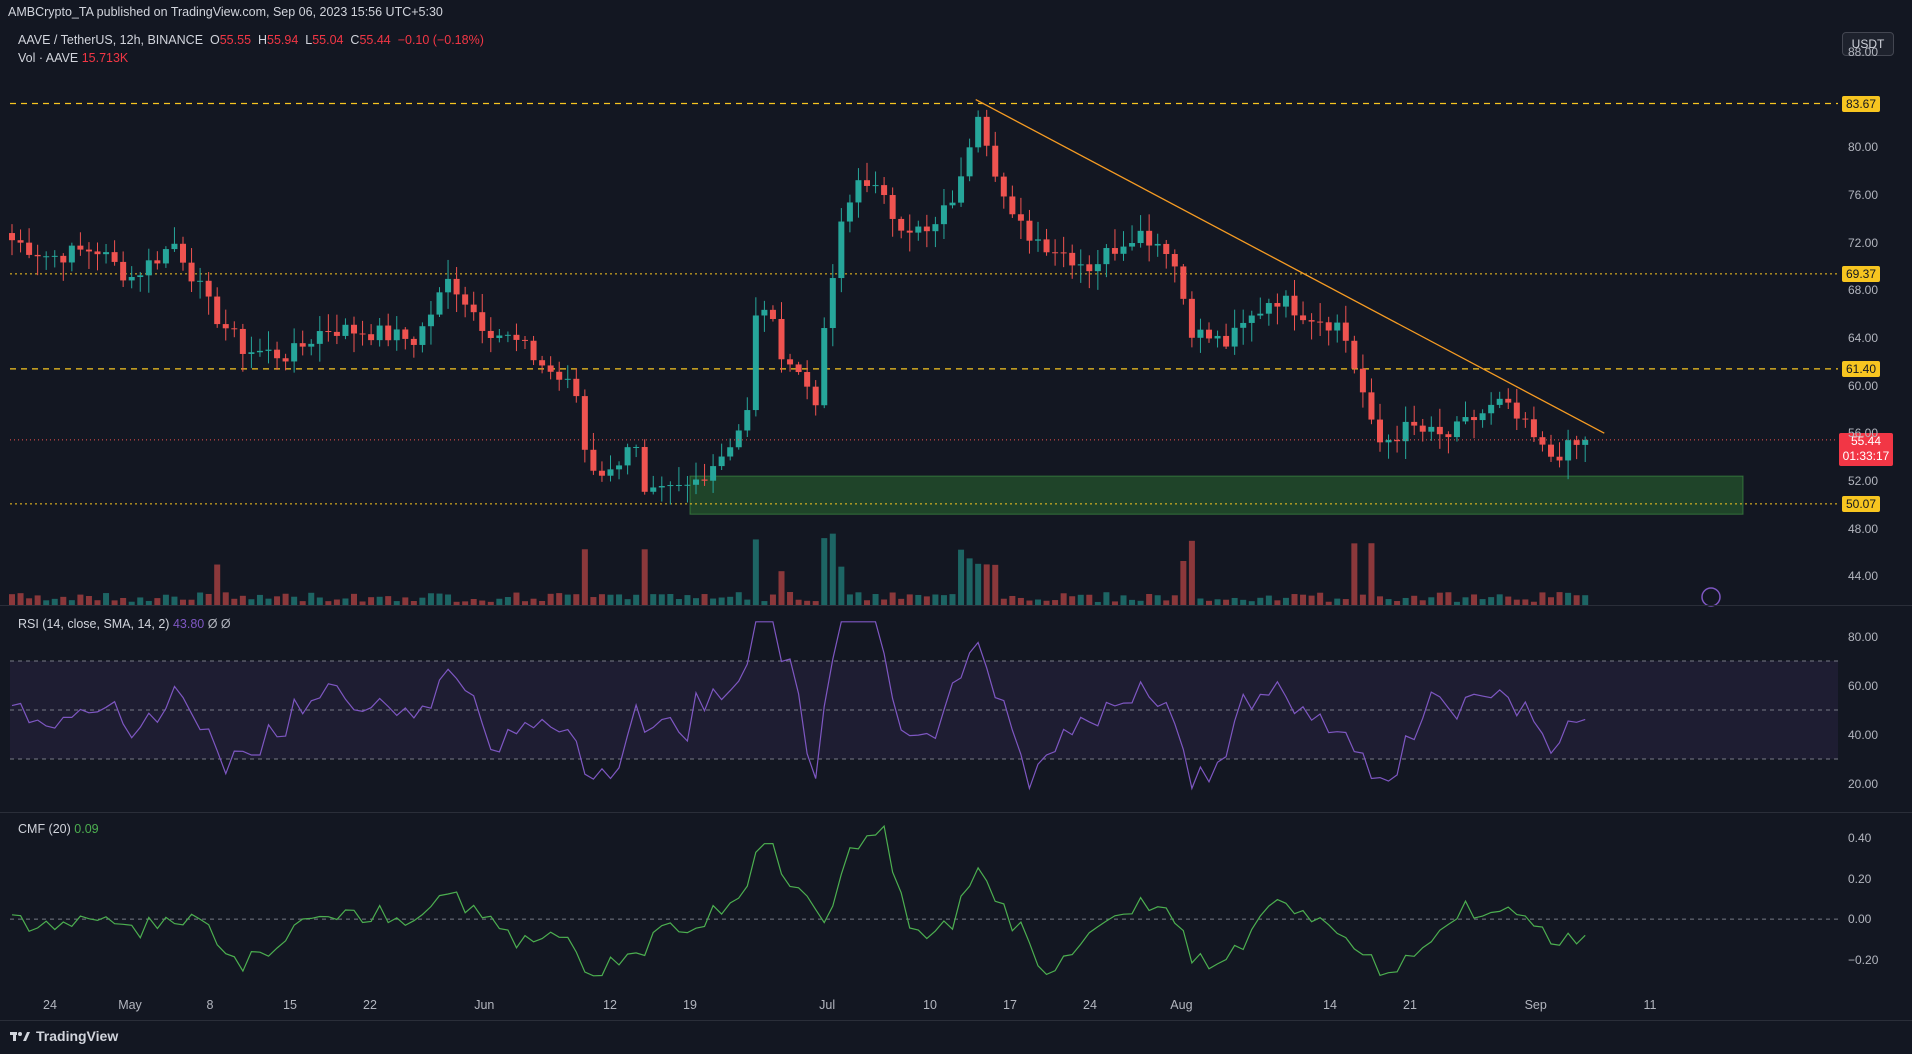 The width and height of the screenshot is (1912, 1054). Describe the element at coordinates (1863, 51) in the screenshot. I see `price-axis-tick: 88.00` at that location.